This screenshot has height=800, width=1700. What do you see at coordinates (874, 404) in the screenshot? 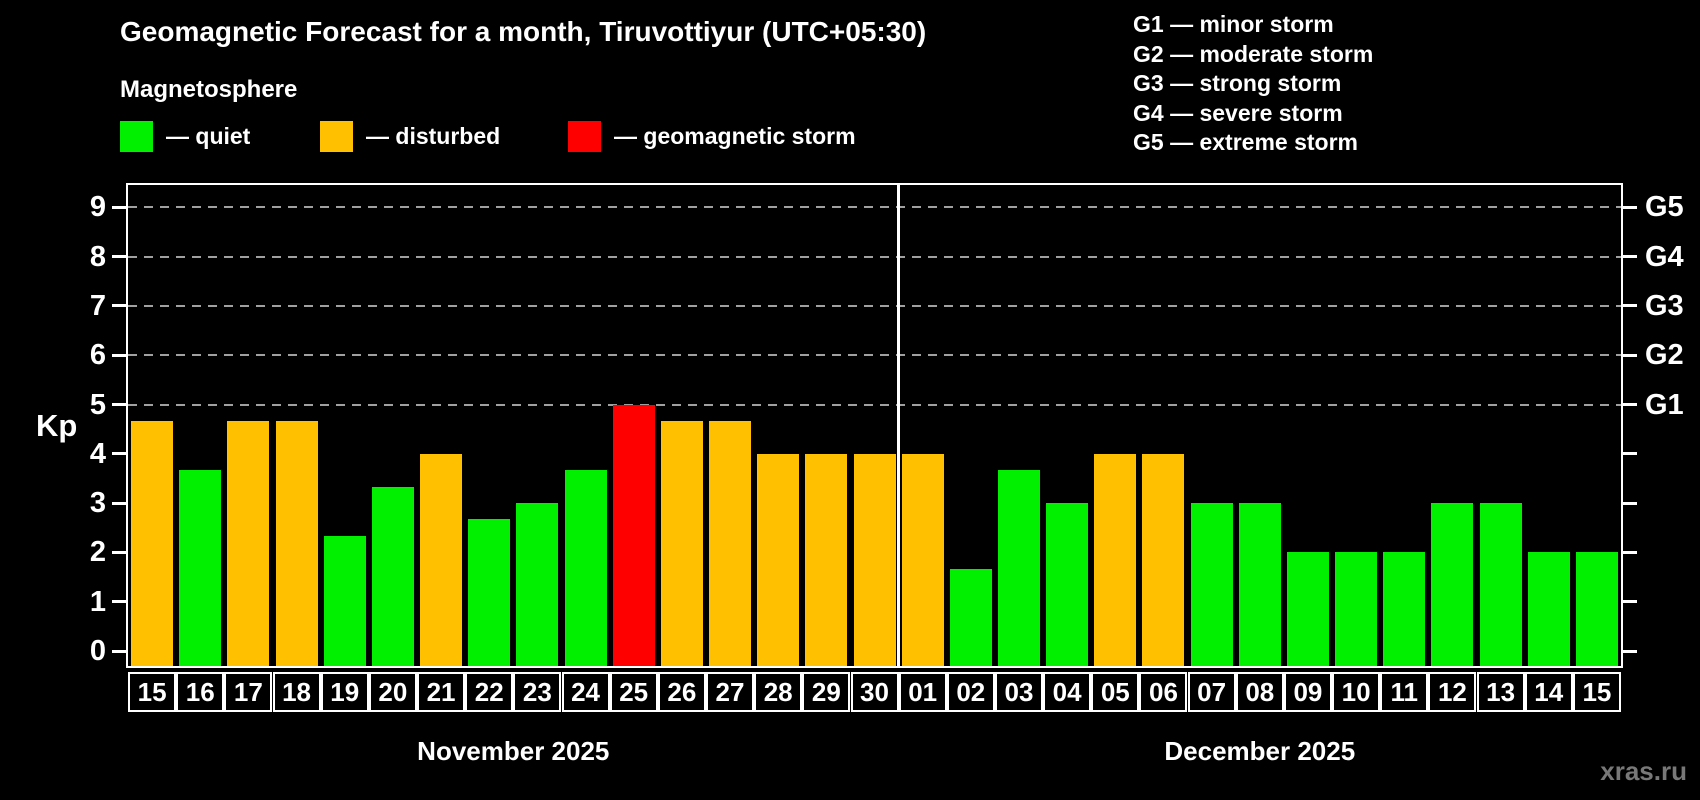
I see `gridline-kp5` at bounding box center [874, 404].